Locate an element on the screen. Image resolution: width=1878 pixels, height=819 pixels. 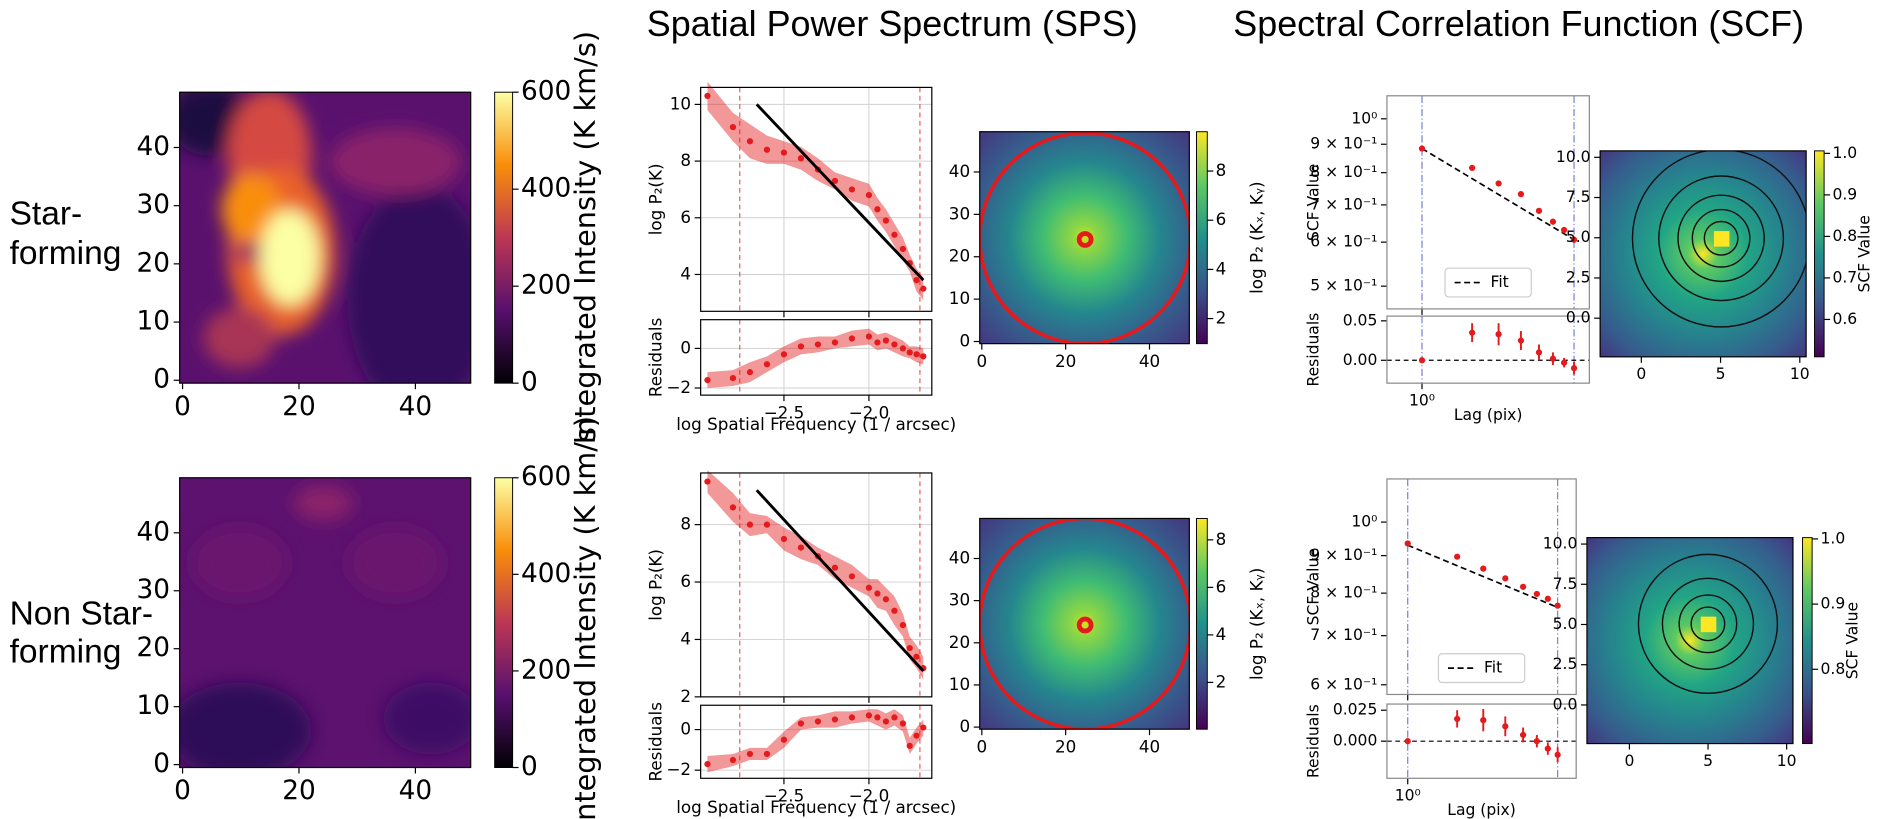
colorbar-label: Integrated Intensity (K km/s) is located at coordinates (585, 237).